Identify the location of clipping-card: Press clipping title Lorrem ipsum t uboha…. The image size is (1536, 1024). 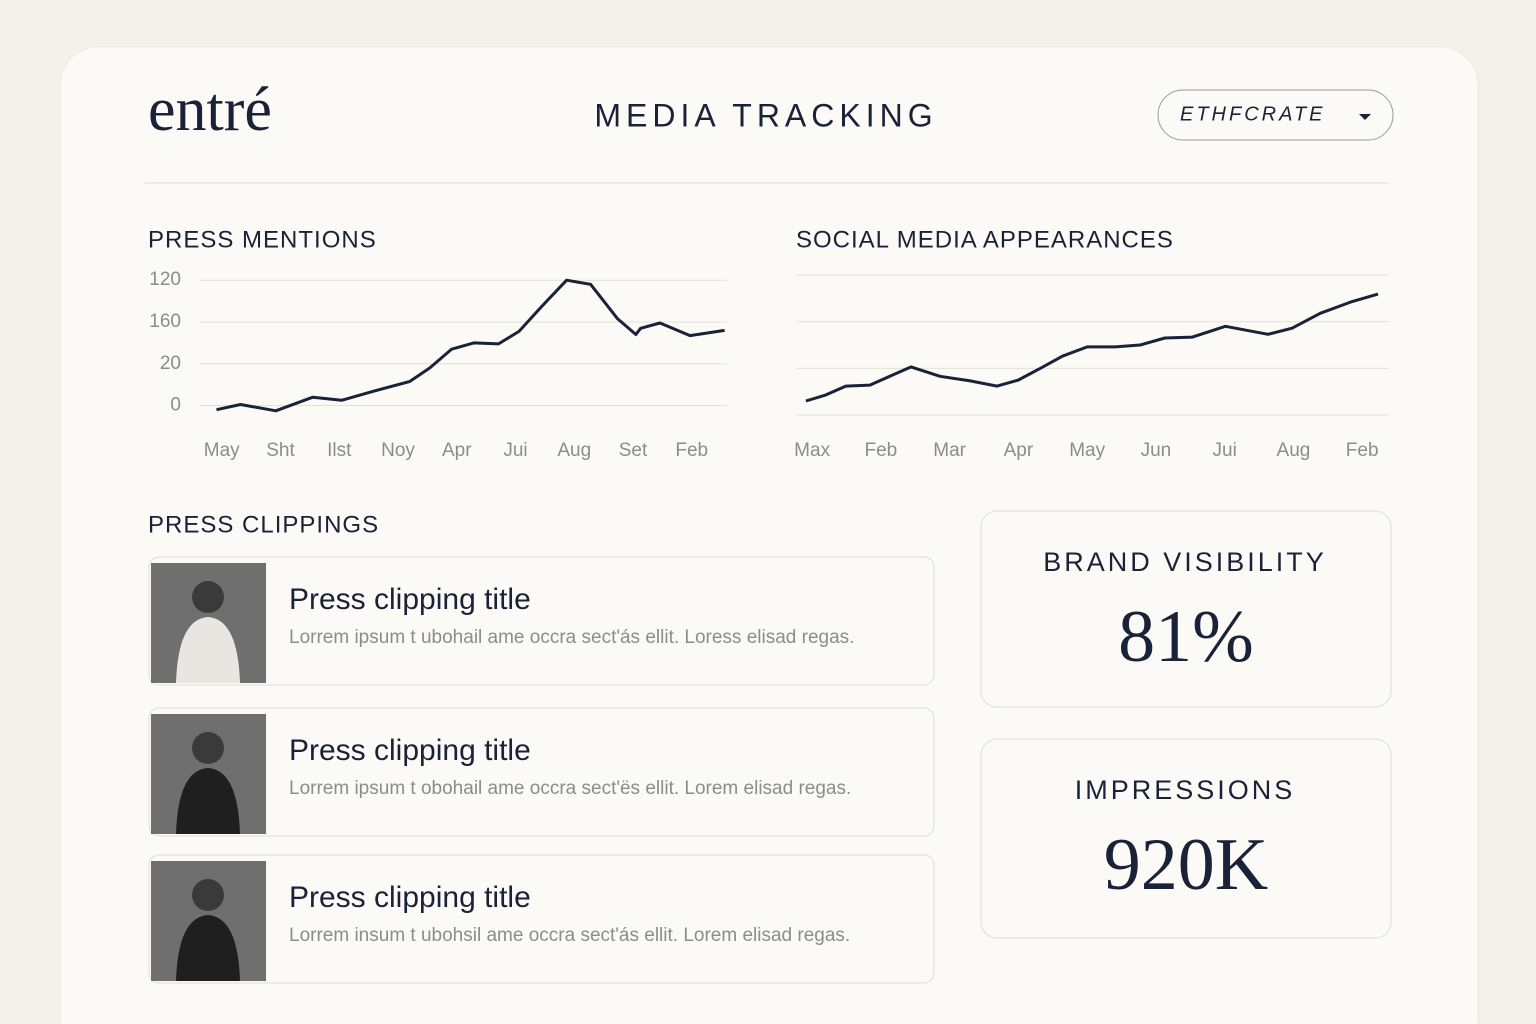
(541, 621).